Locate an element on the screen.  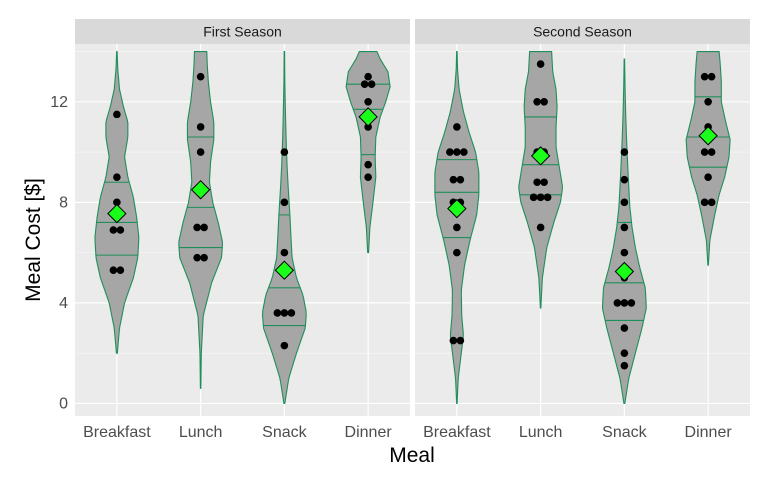
y-tick-label: 8 is located at coordinates (63, 202).